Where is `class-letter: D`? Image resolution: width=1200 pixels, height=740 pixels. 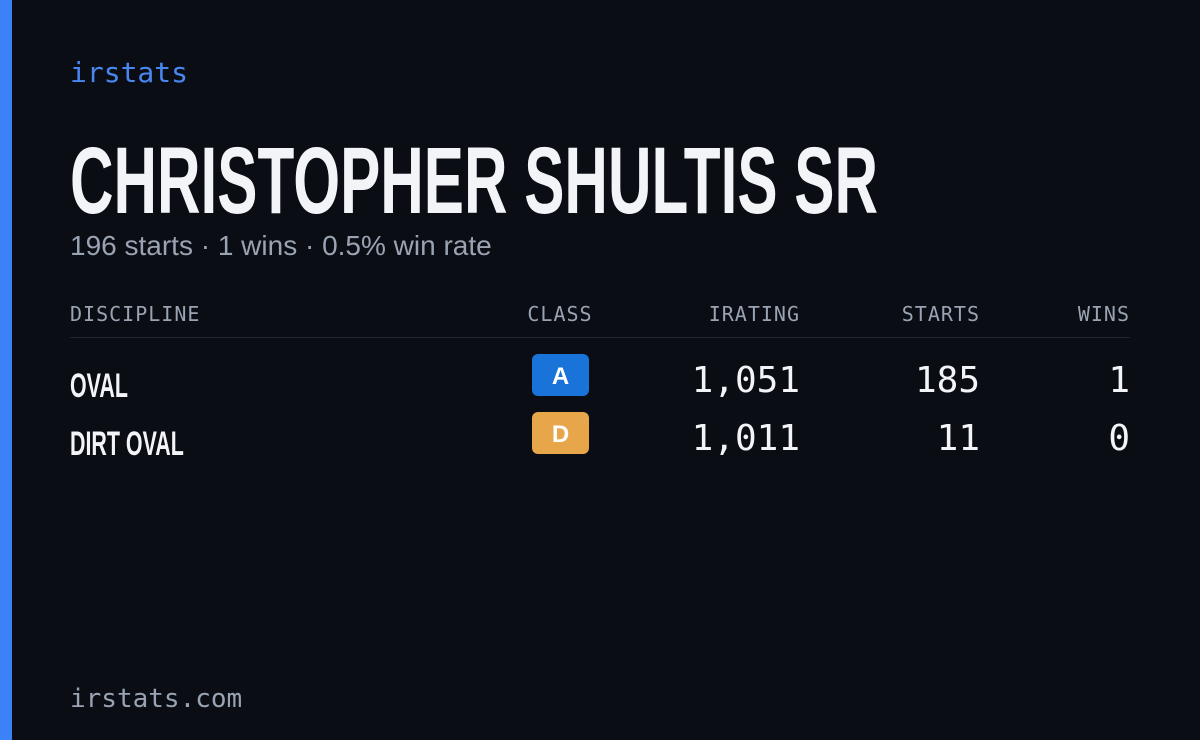
class-letter: D is located at coordinates (560, 434).